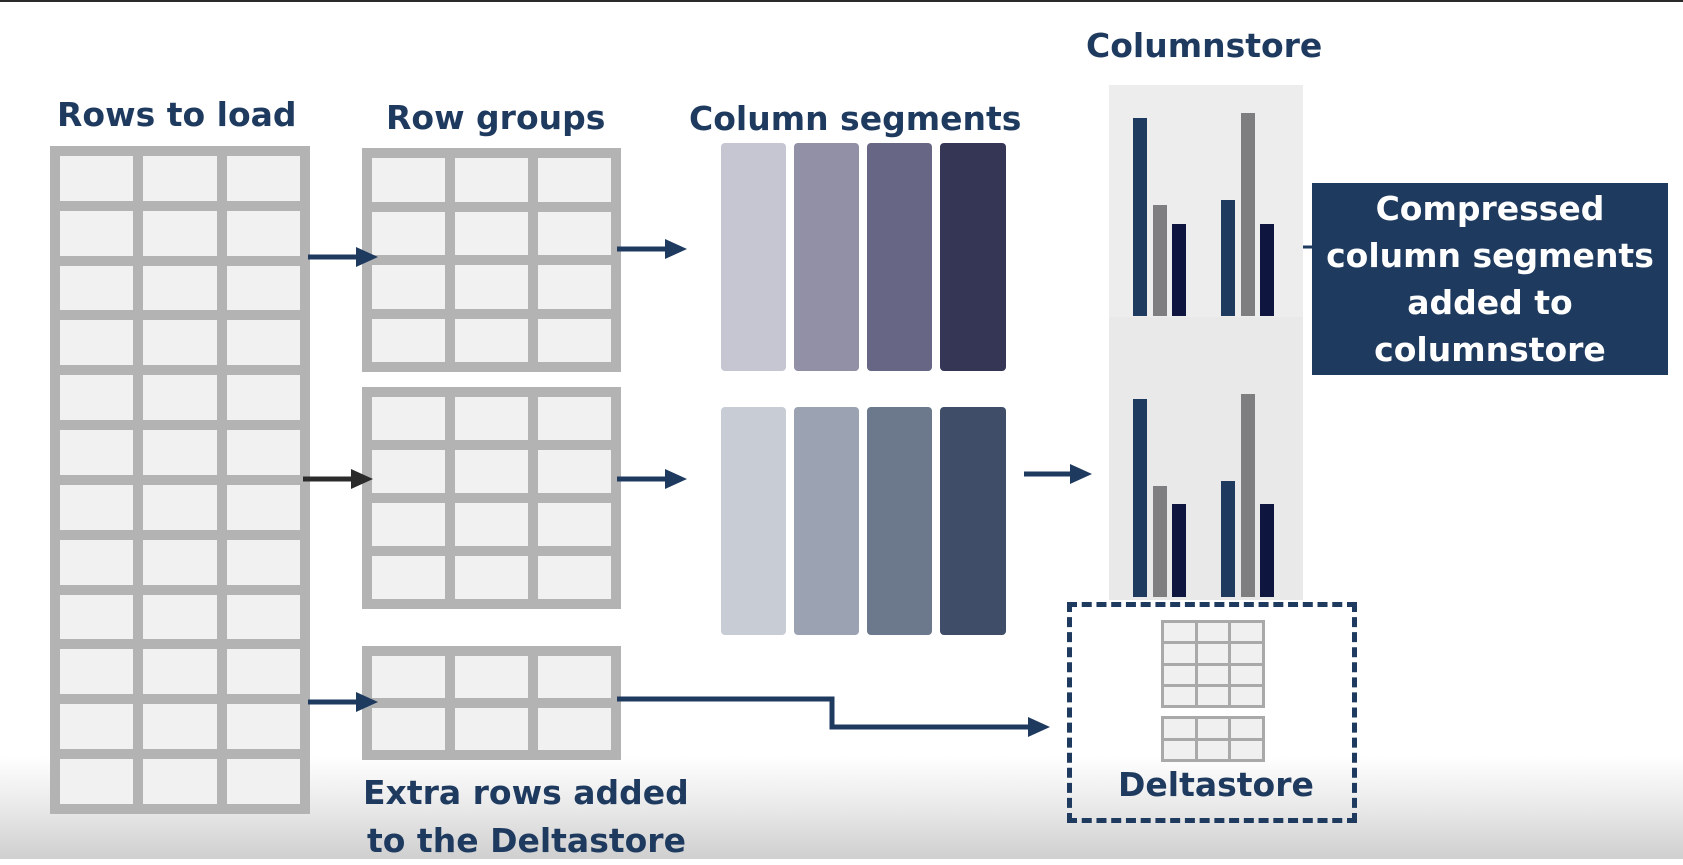  What do you see at coordinates (1490, 208) in the screenshot?
I see `note-line: Compressed` at bounding box center [1490, 208].